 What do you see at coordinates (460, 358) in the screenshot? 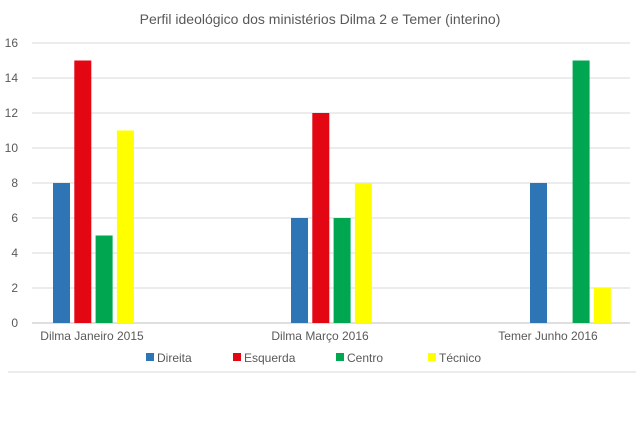
I see `legend-label: Técnico` at bounding box center [460, 358].